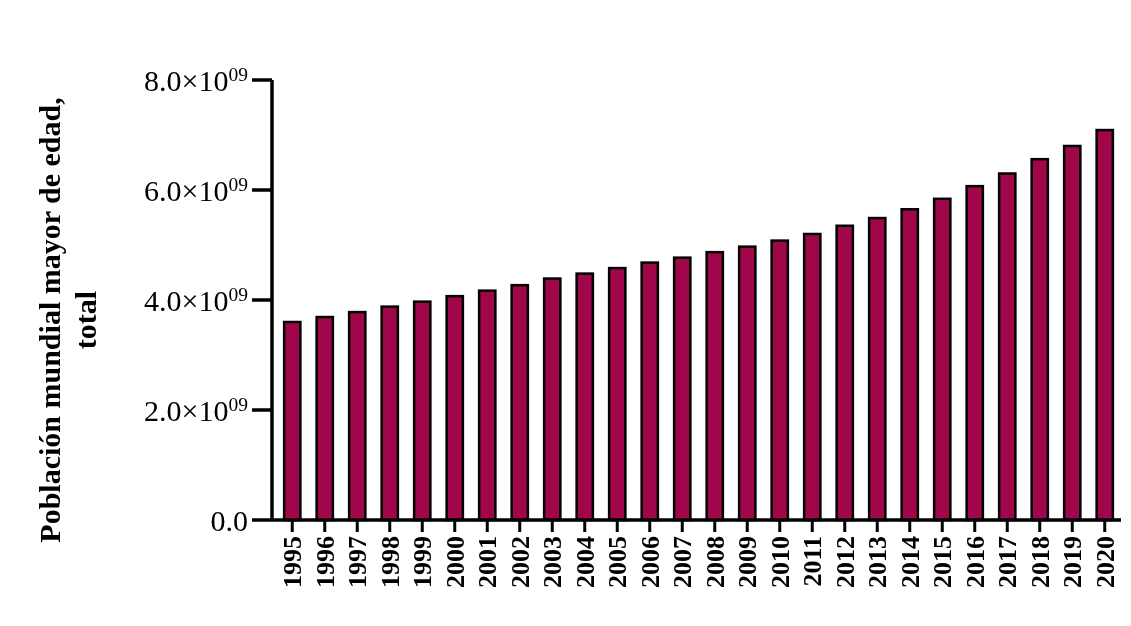 This screenshot has height=626, width=1131. What do you see at coordinates (1008, 562) in the screenshot?
I see `x-tick-label: 2017` at bounding box center [1008, 562].